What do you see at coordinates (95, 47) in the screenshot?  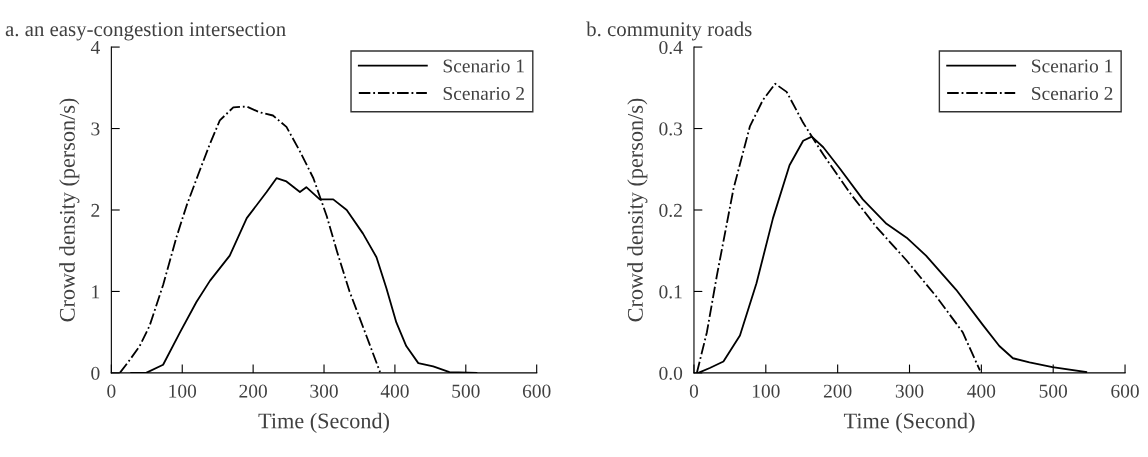 I see `y-tick-label: 4` at bounding box center [95, 47].